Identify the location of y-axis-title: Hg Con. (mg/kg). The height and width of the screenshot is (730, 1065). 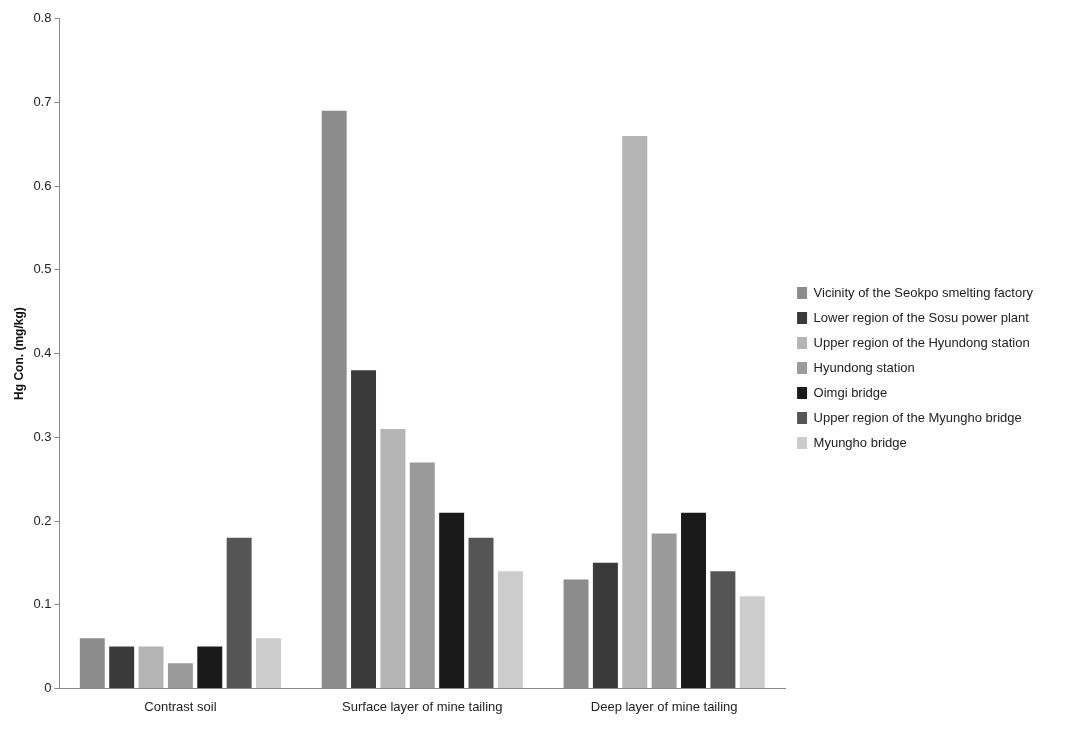
(18, 353).